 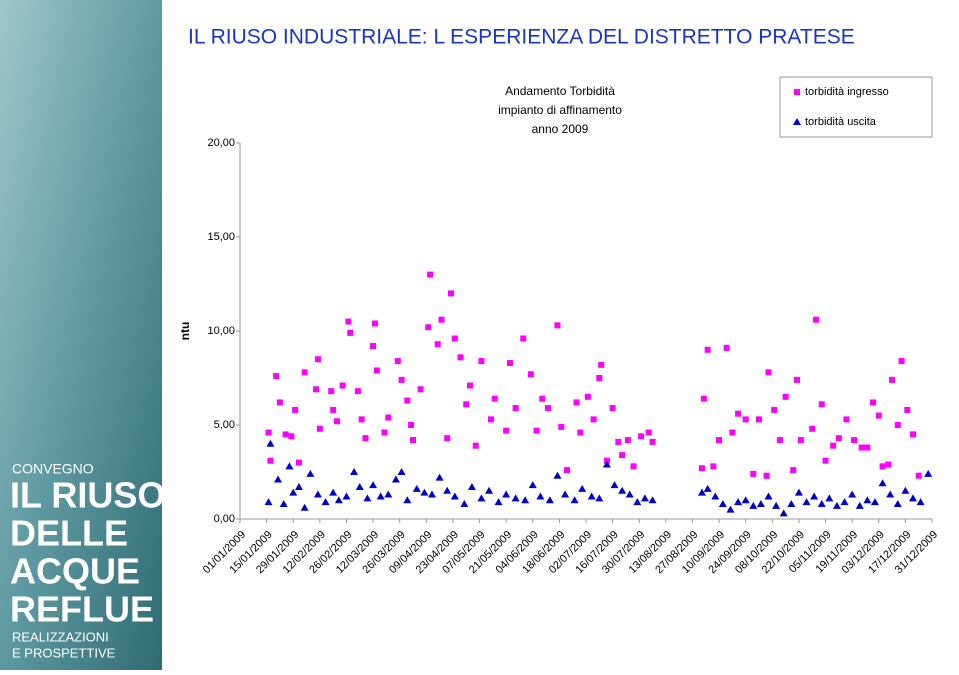 I want to click on y-tick-label: 0,00, so click(x=224, y=519).